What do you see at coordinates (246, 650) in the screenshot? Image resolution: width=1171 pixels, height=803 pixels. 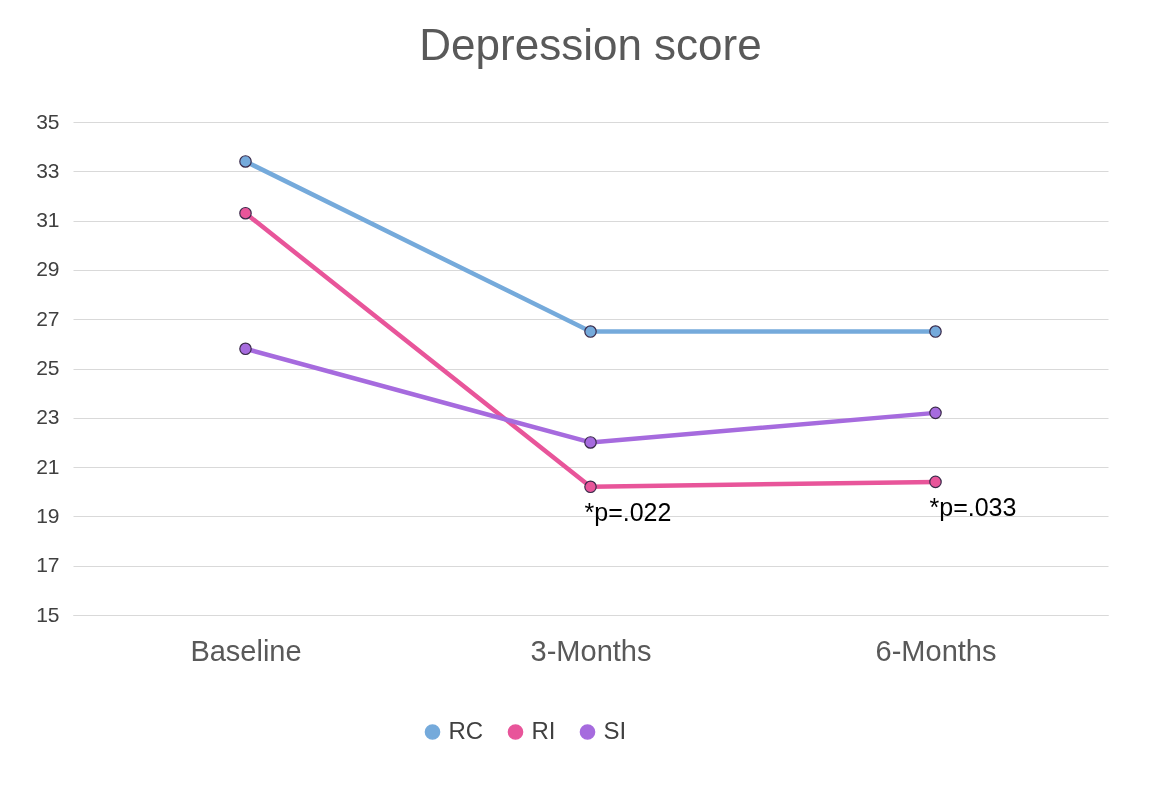 I see `x-tick-label: Baseline` at bounding box center [246, 650].